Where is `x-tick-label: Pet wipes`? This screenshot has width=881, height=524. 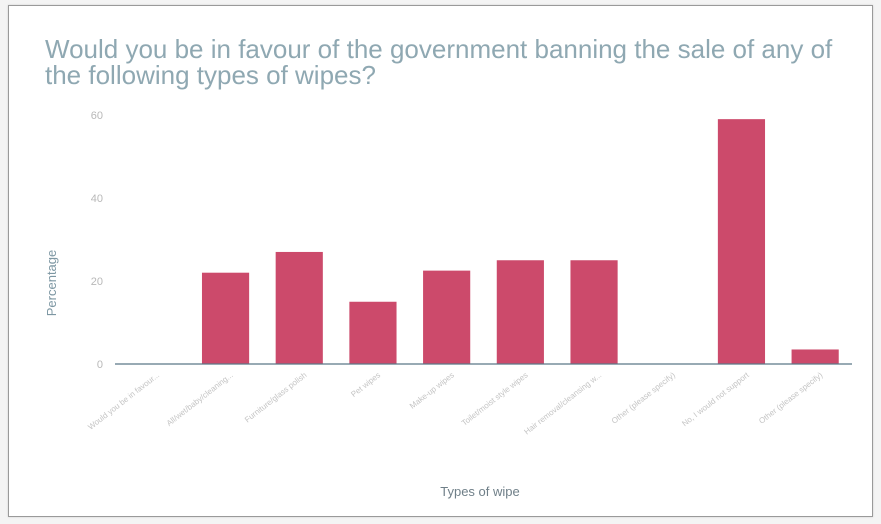
x-tick-label: Pet wipes is located at coordinates (365, 384).